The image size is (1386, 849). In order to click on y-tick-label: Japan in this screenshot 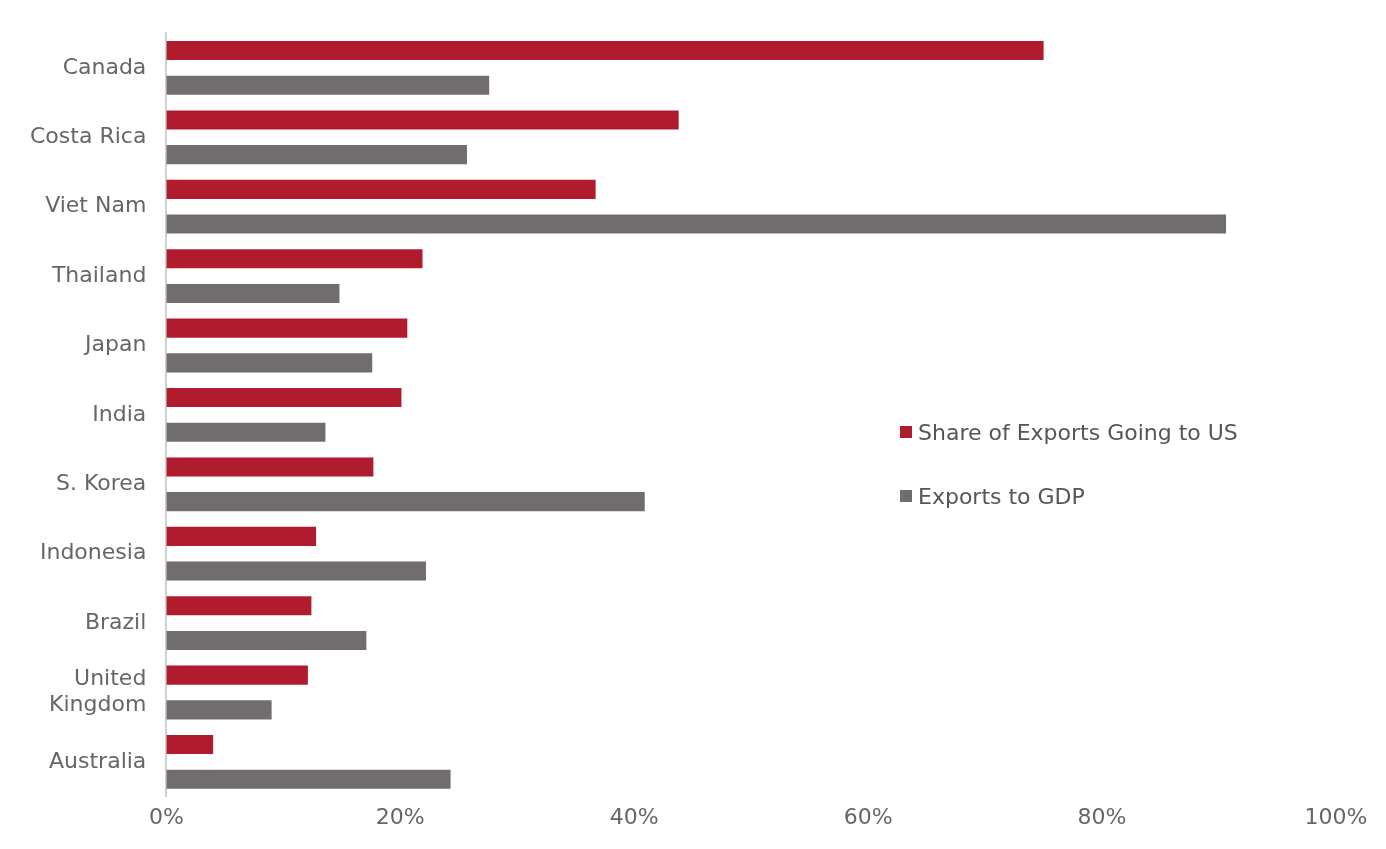, I will do `click(115, 344)`.